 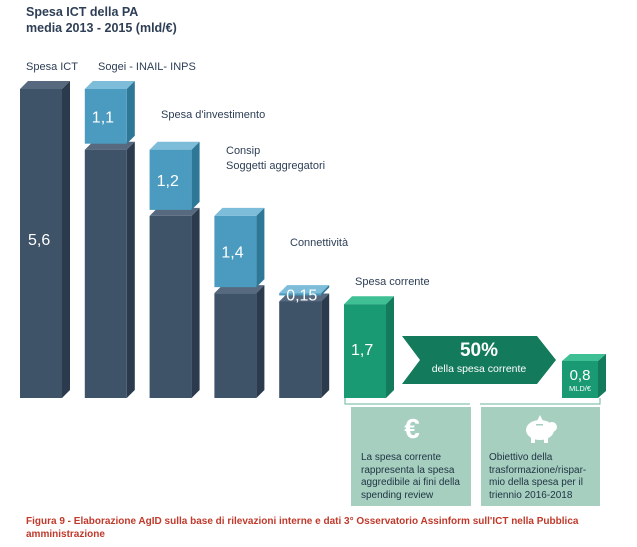 I want to click on label-spesa-corrente: Spesa corrente, so click(x=392, y=282).